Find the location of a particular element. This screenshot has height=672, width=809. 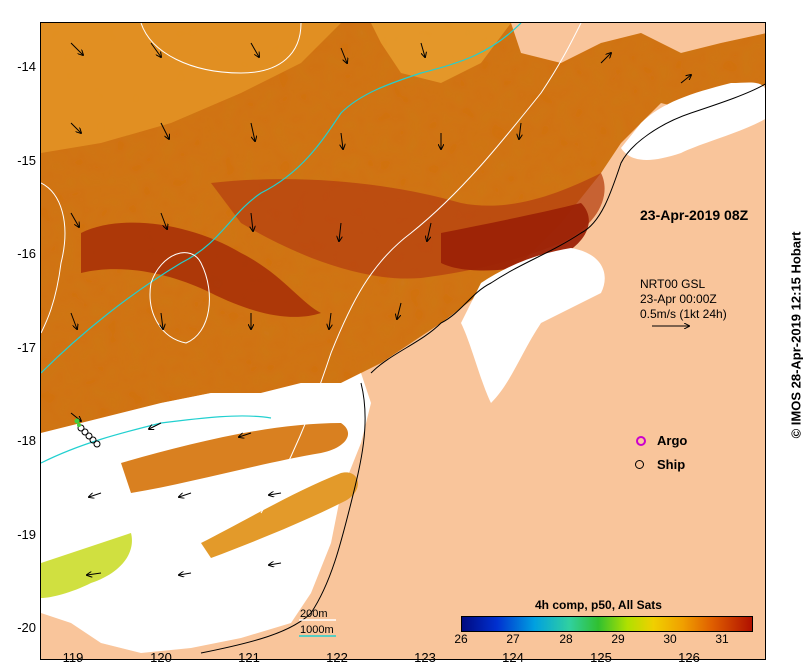

colorbar-tick: 26 is located at coordinates (461, 639).